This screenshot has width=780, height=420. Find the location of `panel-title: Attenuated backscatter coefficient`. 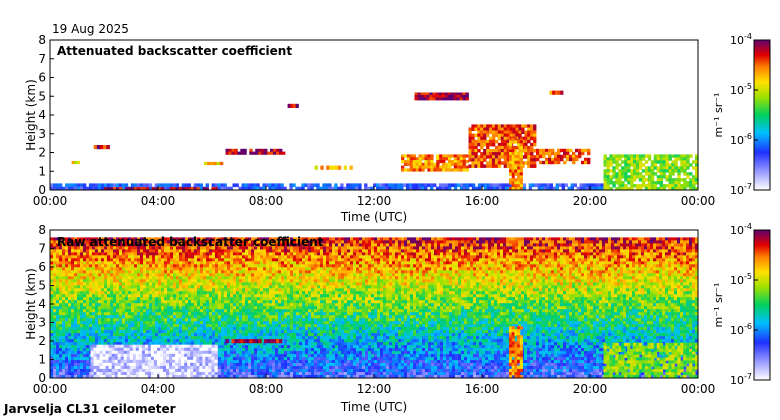

panel-title: Attenuated backscatter coefficient is located at coordinates (174, 51).